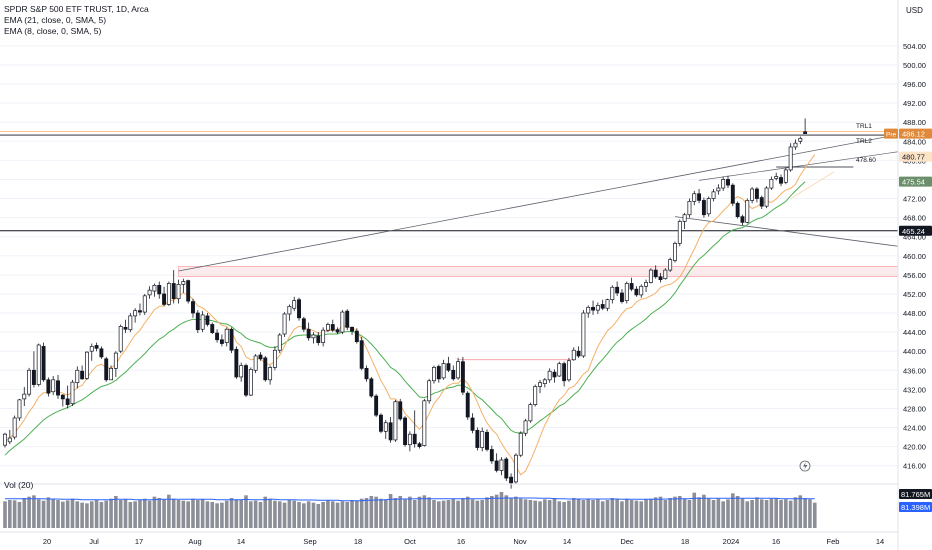  What do you see at coordinates (19, 485) in the screenshot?
I see `volume-legend: Vol (20)` at bounding box center [19, 485].